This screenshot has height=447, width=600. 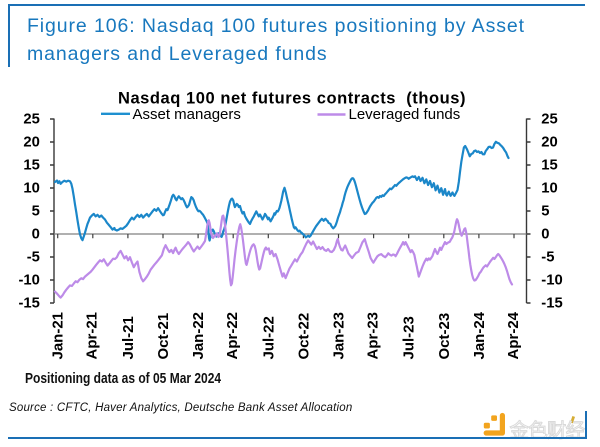 What do you see at coordinates (479, 335) in the screenshot?
I see `svg-text: Jan-24` at bounding box center [479, 335].